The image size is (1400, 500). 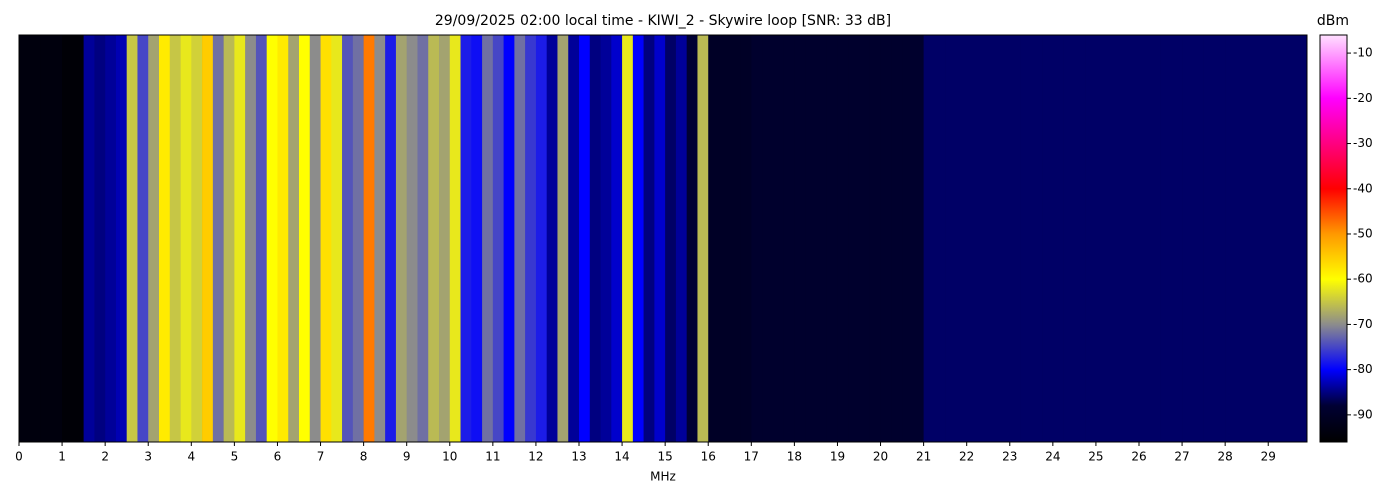 What do you see at coordinates (1095, 457) in the screenshot?
I see `x-tick-label: 25` at bounding box center [1095, 457].